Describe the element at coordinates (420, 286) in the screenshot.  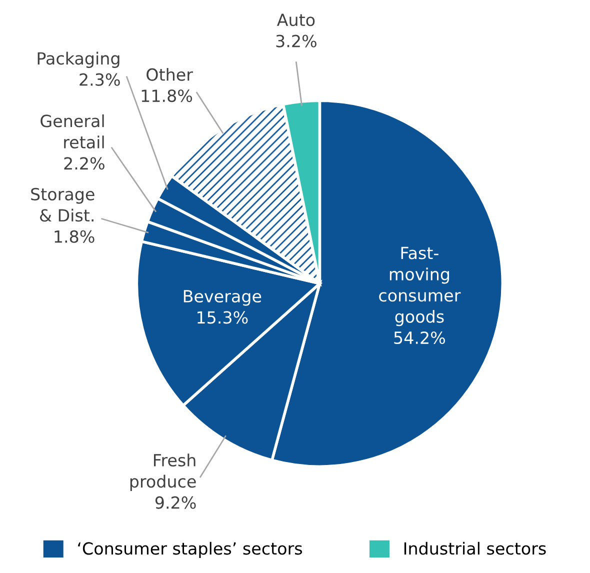
I see `slice-label: Fast- moving consumer goods` at that location.